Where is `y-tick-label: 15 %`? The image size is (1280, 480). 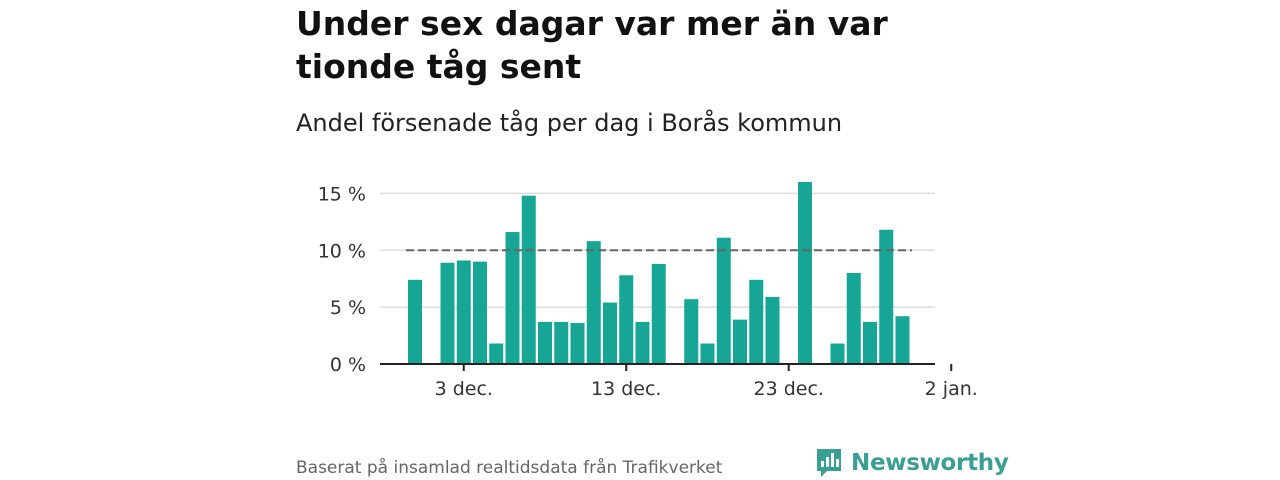 y-tick-label: 15 % is located at coordinates (342, 194).